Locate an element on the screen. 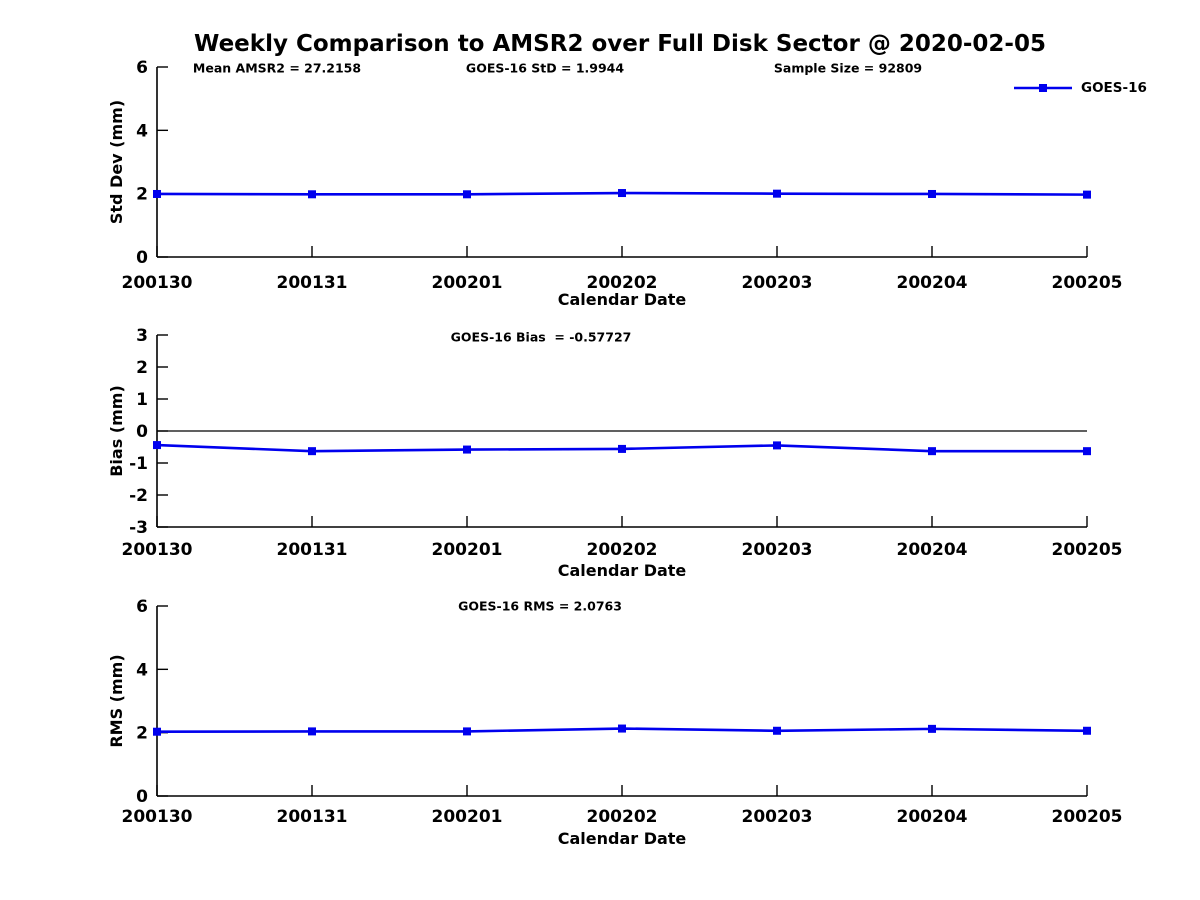 The width and height of the screenshot is (1200, 900). legend: GOES-16 is located at coordinates (1079, 88).